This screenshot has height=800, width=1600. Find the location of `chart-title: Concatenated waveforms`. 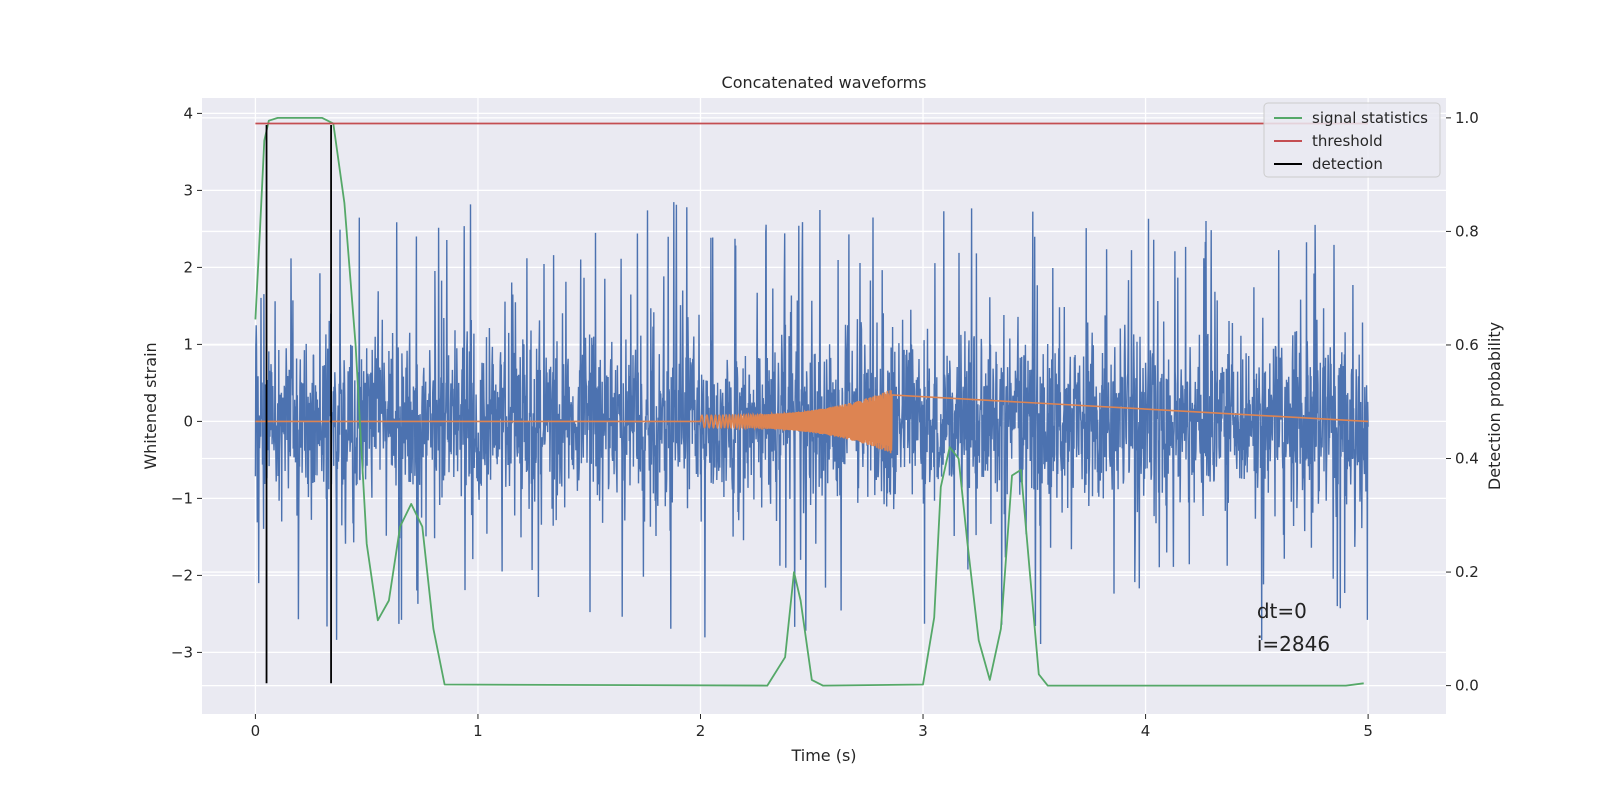

chart-title: Concatenated waveforms is located at coordinates (824, 82).